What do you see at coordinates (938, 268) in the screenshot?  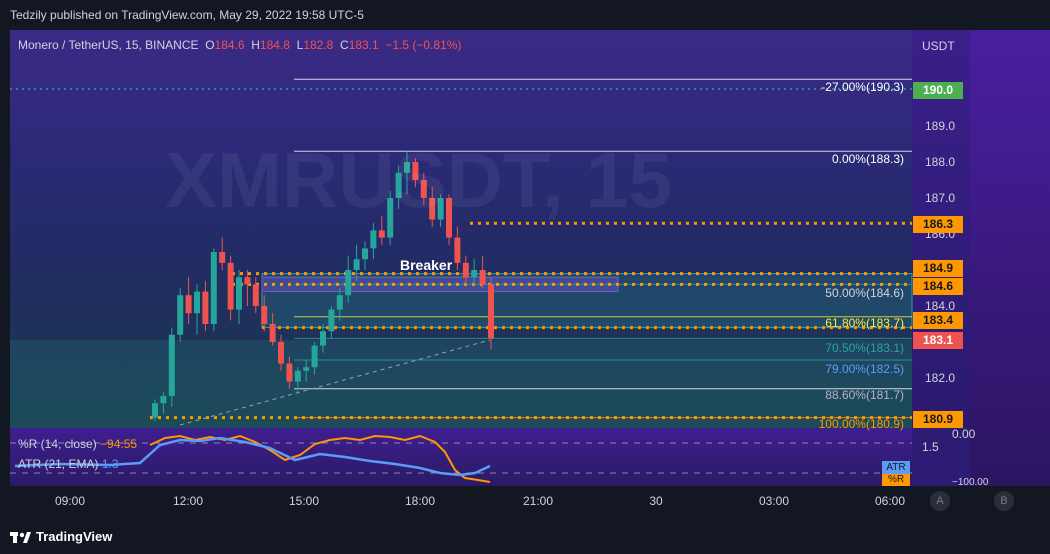 I see `price-badge: 184.9` at bounding box center [938, 268].